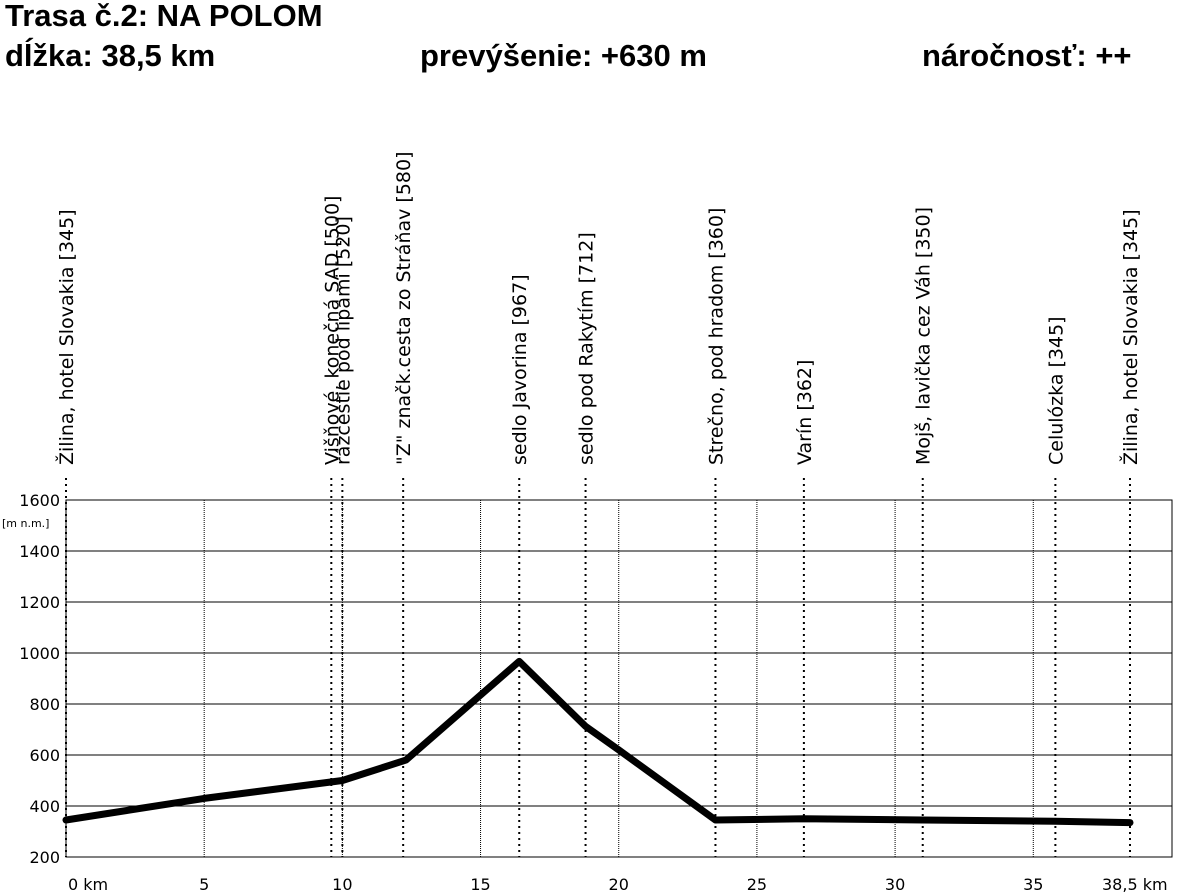 This screenshot has width=1181, height=894. I want to click on y-tick-label: 200, so click(44, 857).